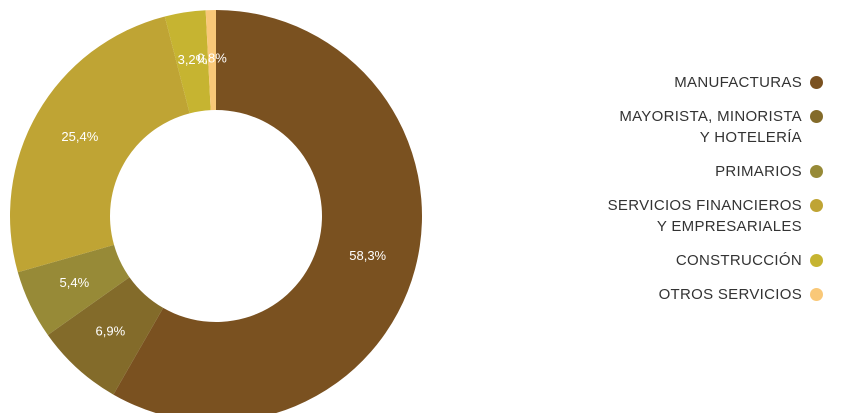 This screenshot has height=413, width=843. What do you see at coordinates (705, 216) in the screenshot?
I see `legend-label: SERVICIOS FINANCIEROS Y EMPRESARIALES` at bounding box center [705, 216].